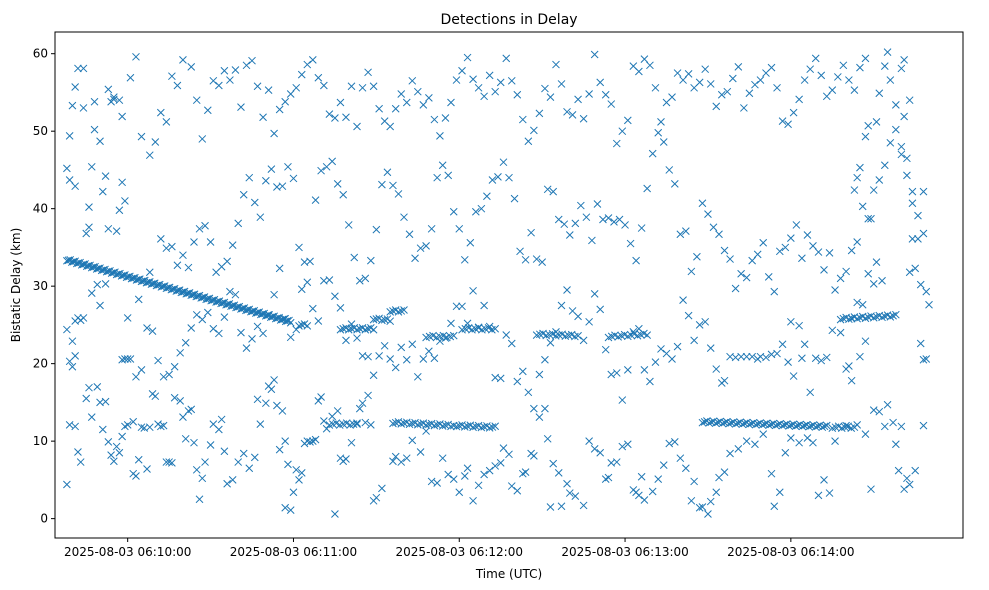 The height and width of the screenshot is (590, 989). I want to click on chart-title: Detections in Delay, so click(508, 20).